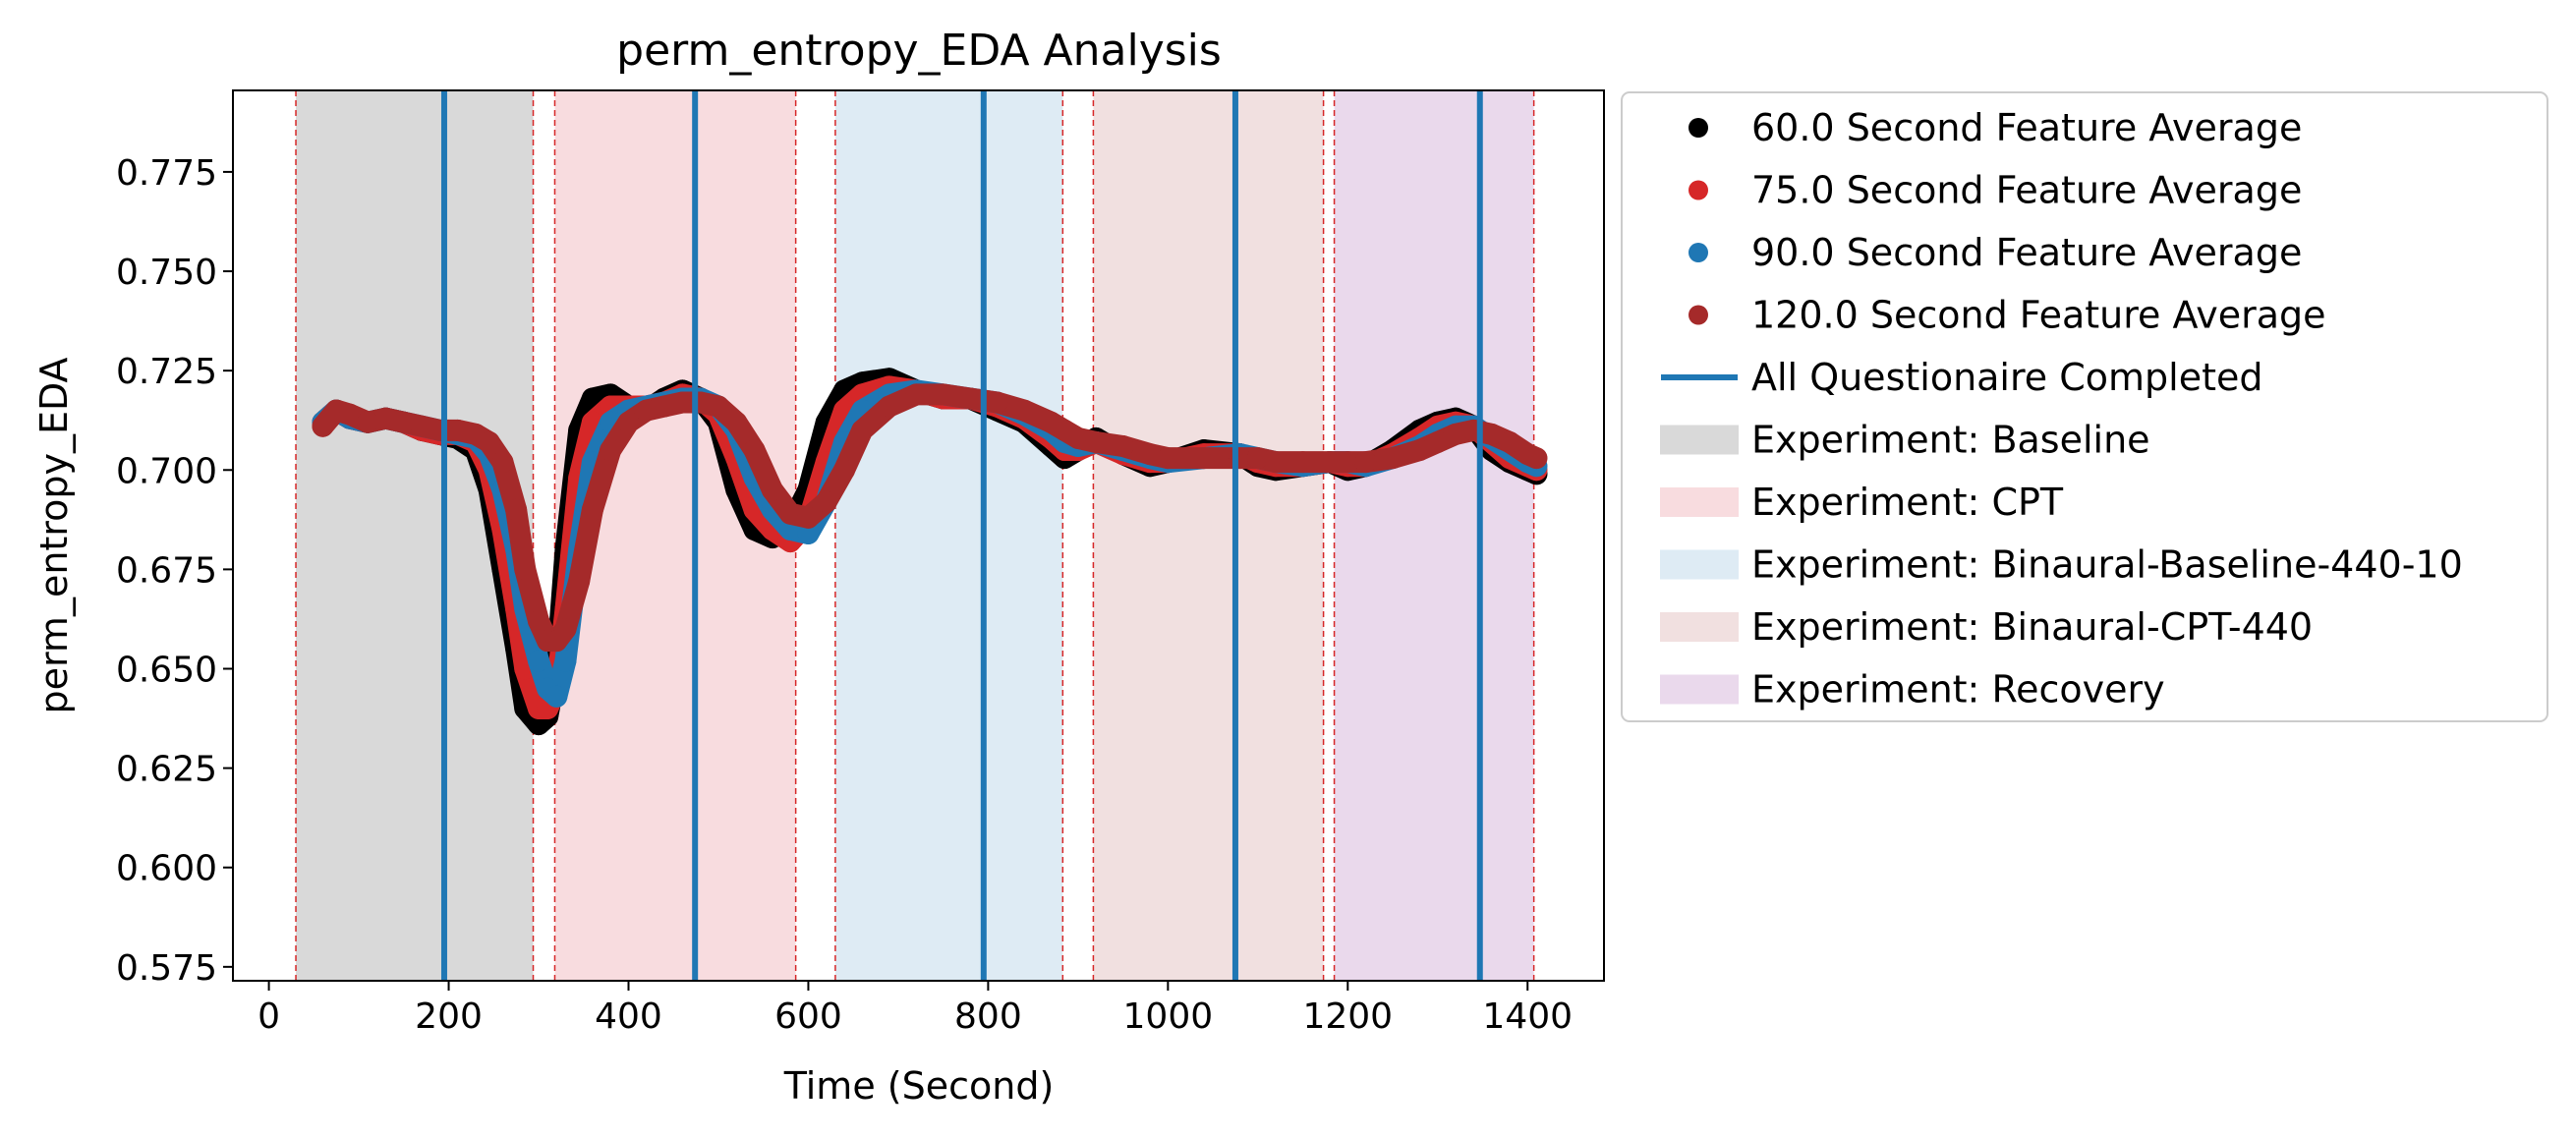 The height and width of the screenshot is (1138, 2576). Describe the element at coordinates (167, 570) in the screenshot. I see `y-tick-label: 0.675` at that location.